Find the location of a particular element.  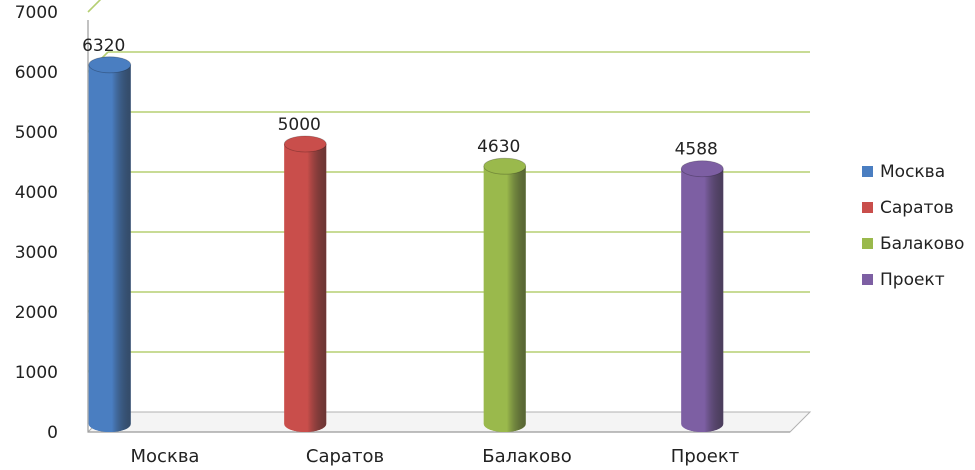

legend-label: Балаково is located at coordinates (922, 244).